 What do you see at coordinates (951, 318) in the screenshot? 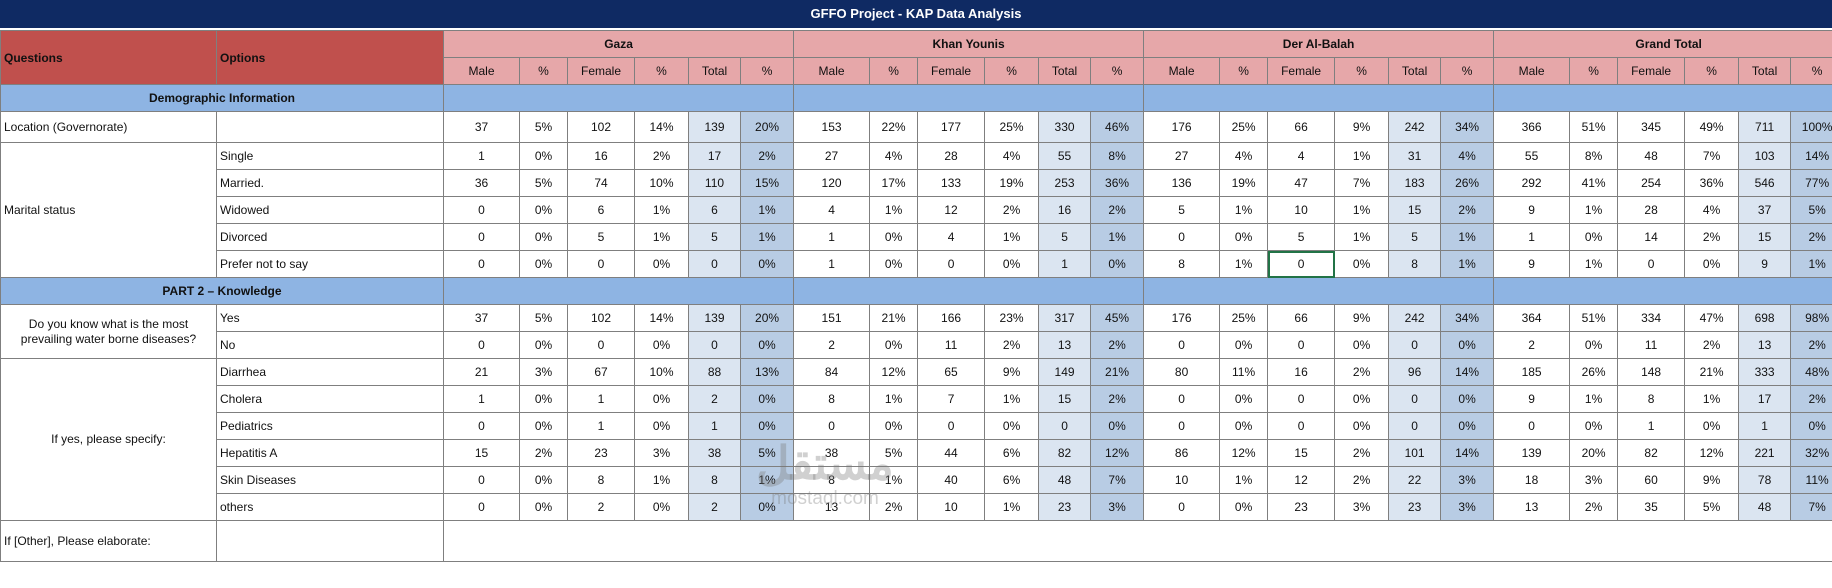
I see `value-cell: 166` at bounding box center [951, 318].